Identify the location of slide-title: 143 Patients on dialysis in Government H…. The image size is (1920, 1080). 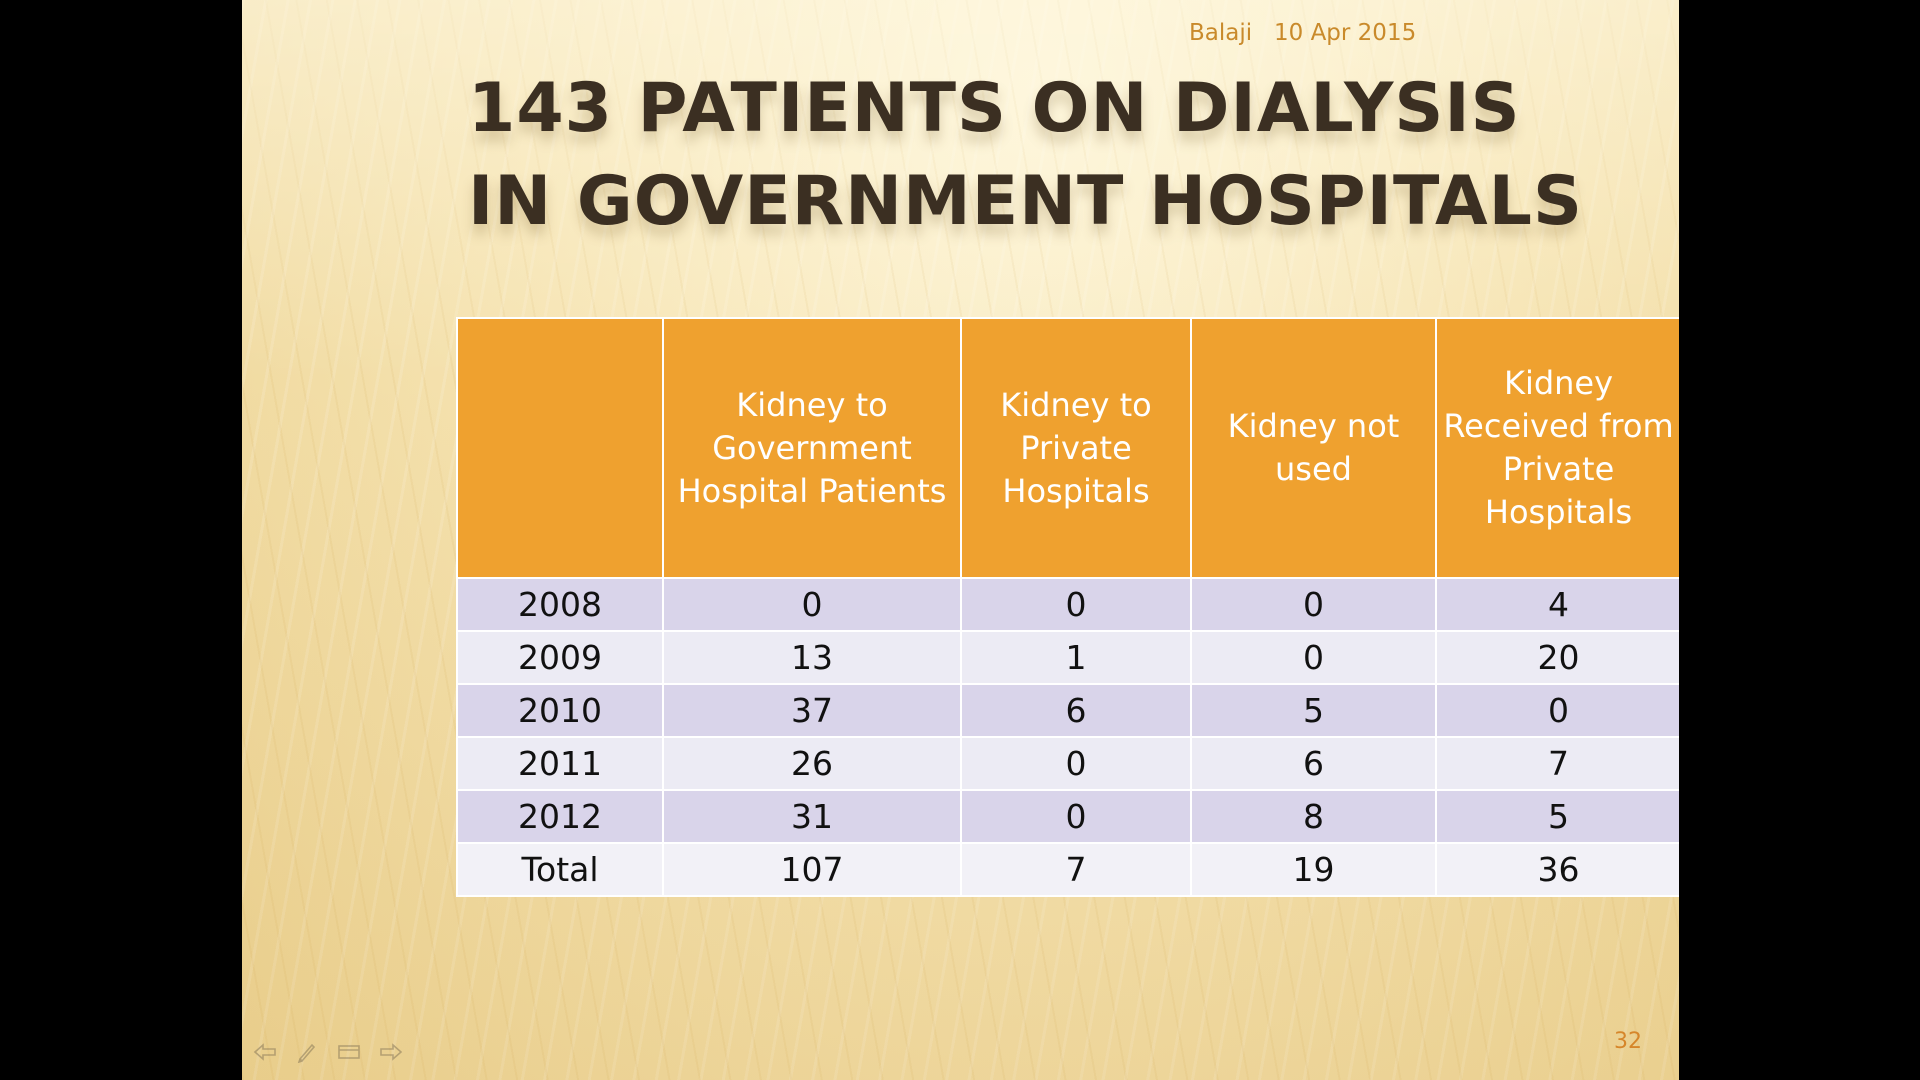
(1025, 155).